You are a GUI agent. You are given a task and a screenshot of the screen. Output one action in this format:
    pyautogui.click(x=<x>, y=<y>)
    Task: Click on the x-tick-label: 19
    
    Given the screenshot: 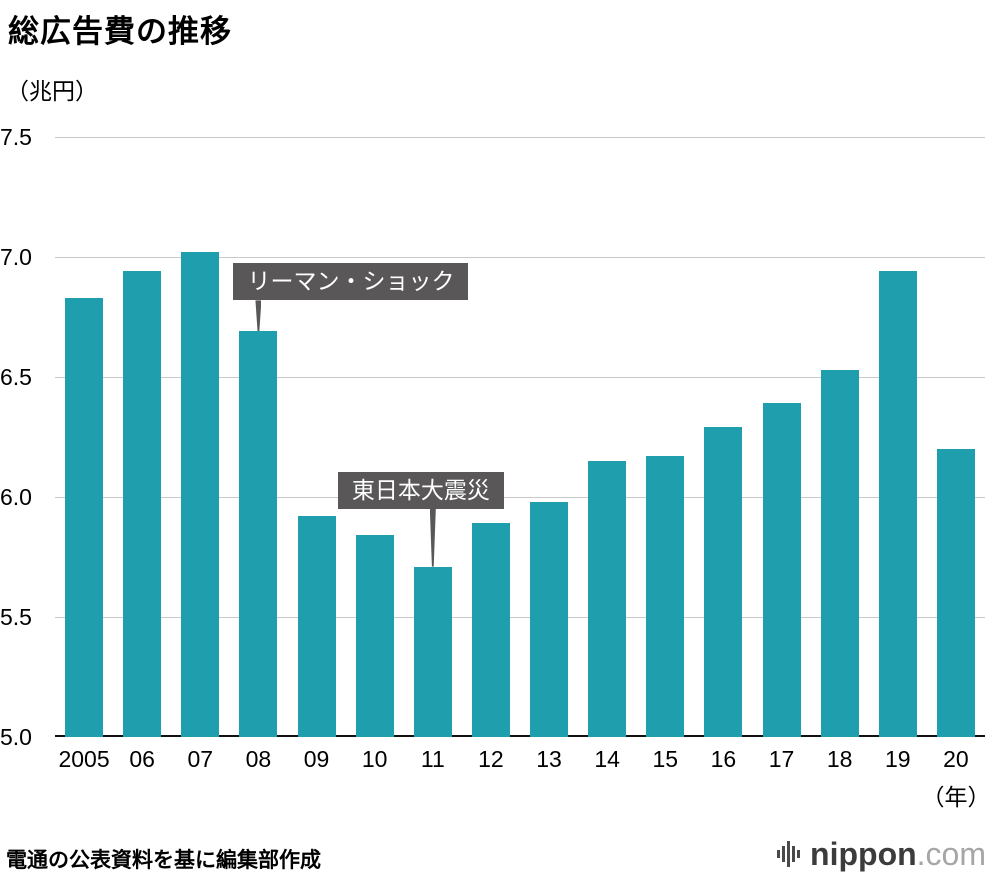 What is the action you would take?
    pyautogui.click(x=898, y=759)
    